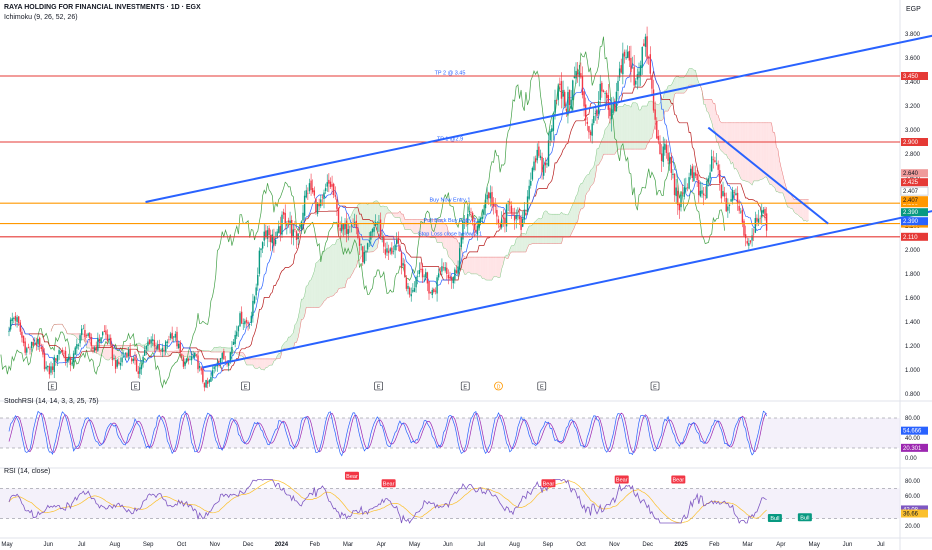 The height and width of the screenshot is (550, 932). What do you see at coordinates (450, 234) in the screenshot?
I see `level-label: Stop Loss close below 2.1` at bounding box center [450, 234].